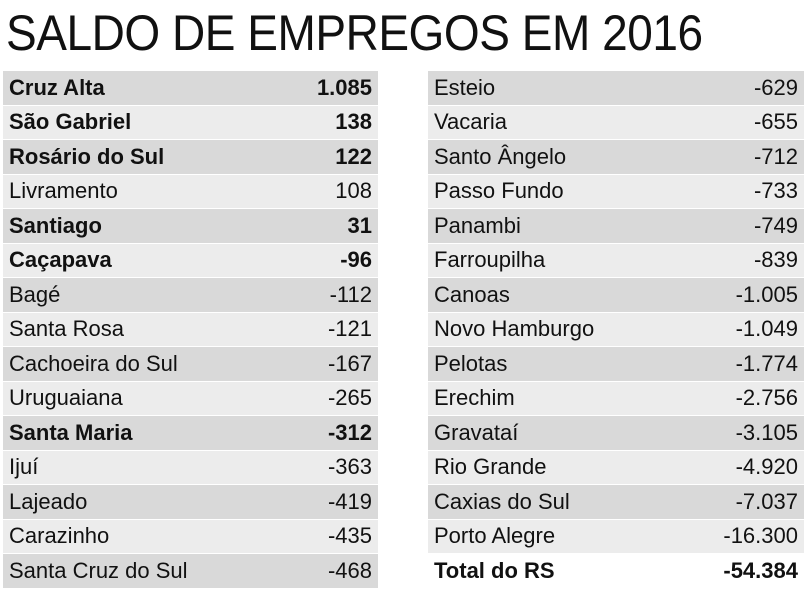 This screenshot has height=589, width=804. Describe the element at coordinates (190, 363) in the screenshot. I see `table-row: Cachoeira do Sul -167` at that location.